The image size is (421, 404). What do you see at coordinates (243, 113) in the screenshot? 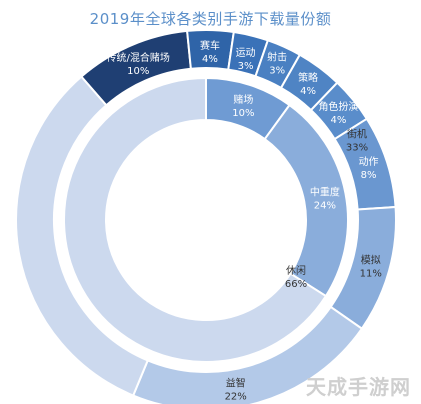
I see `inner-value-label-0: 10%` at bounding box center [243, 113].